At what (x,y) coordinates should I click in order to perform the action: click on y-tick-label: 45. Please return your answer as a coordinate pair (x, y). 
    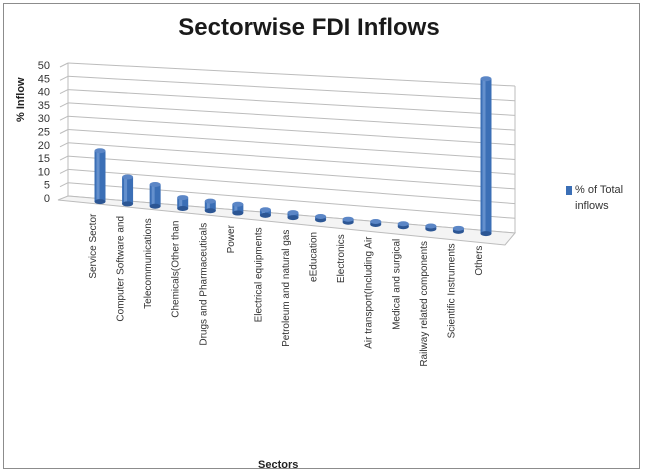
    Looking at the image, I should click on (44, 79).